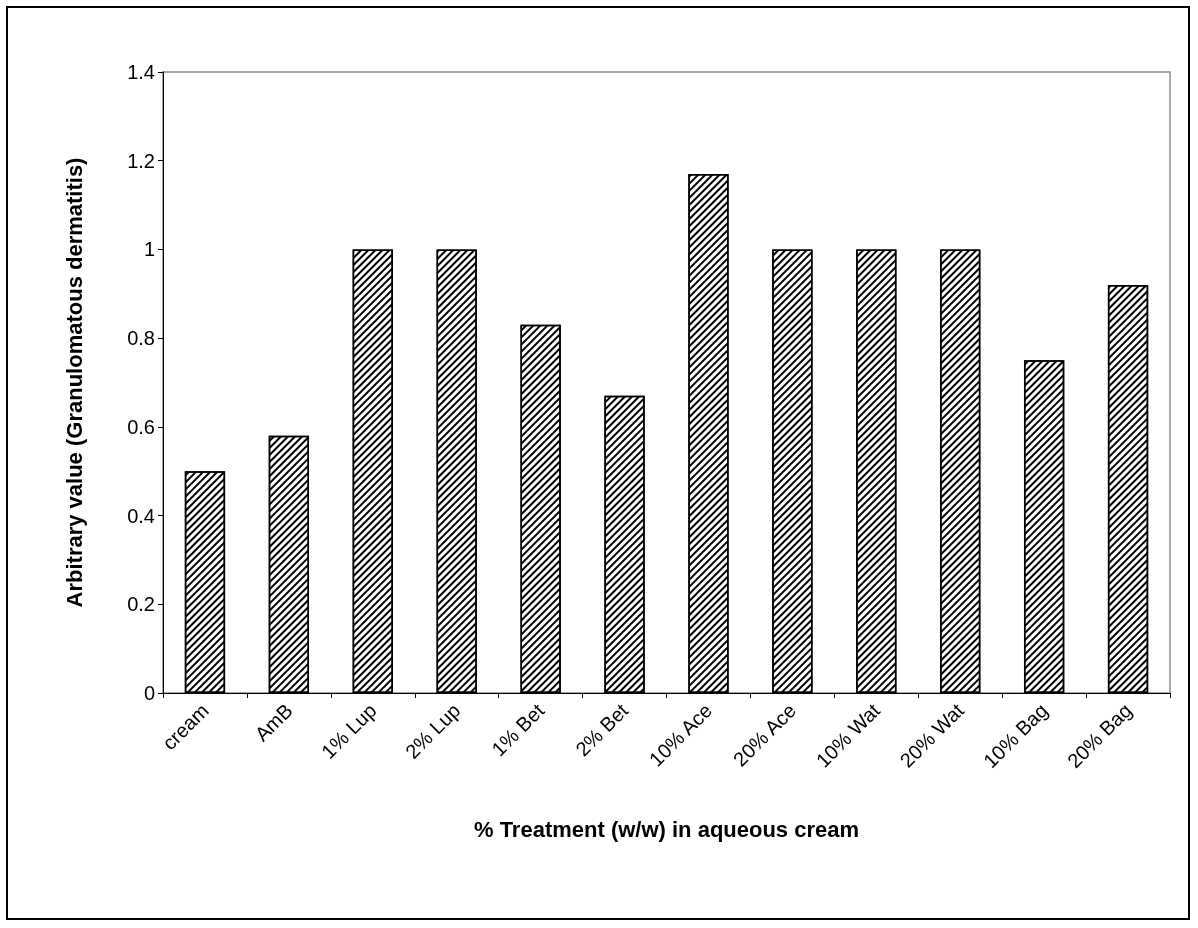  I want to click on y-tick-label: 1.2, so click(141, 160).